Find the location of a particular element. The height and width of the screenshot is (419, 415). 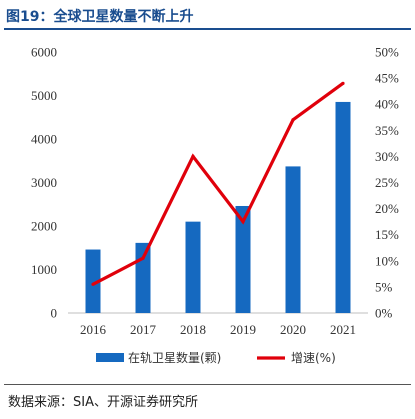

left-tick-label: 6000 is located at coordinates (44, 52).